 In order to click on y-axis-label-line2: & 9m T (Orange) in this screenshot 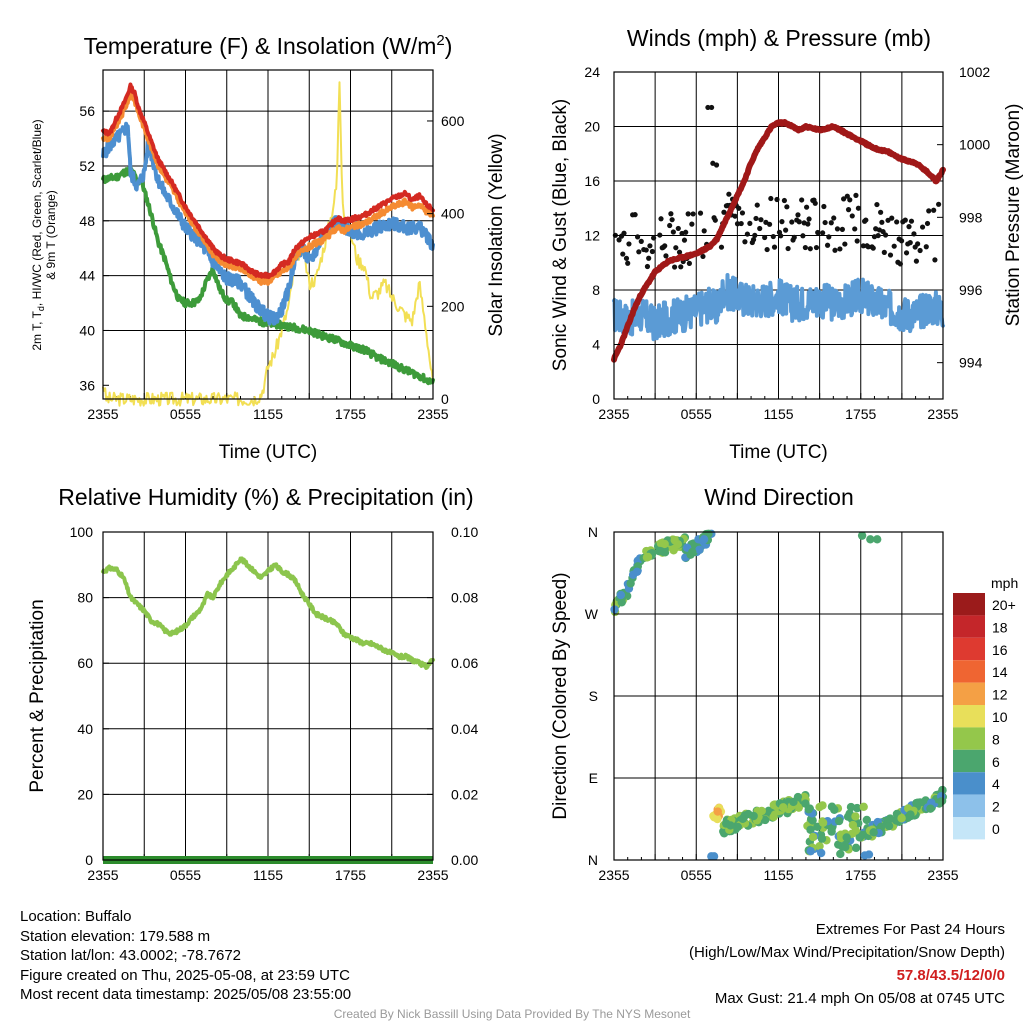, I will do `click(51, 235)`.